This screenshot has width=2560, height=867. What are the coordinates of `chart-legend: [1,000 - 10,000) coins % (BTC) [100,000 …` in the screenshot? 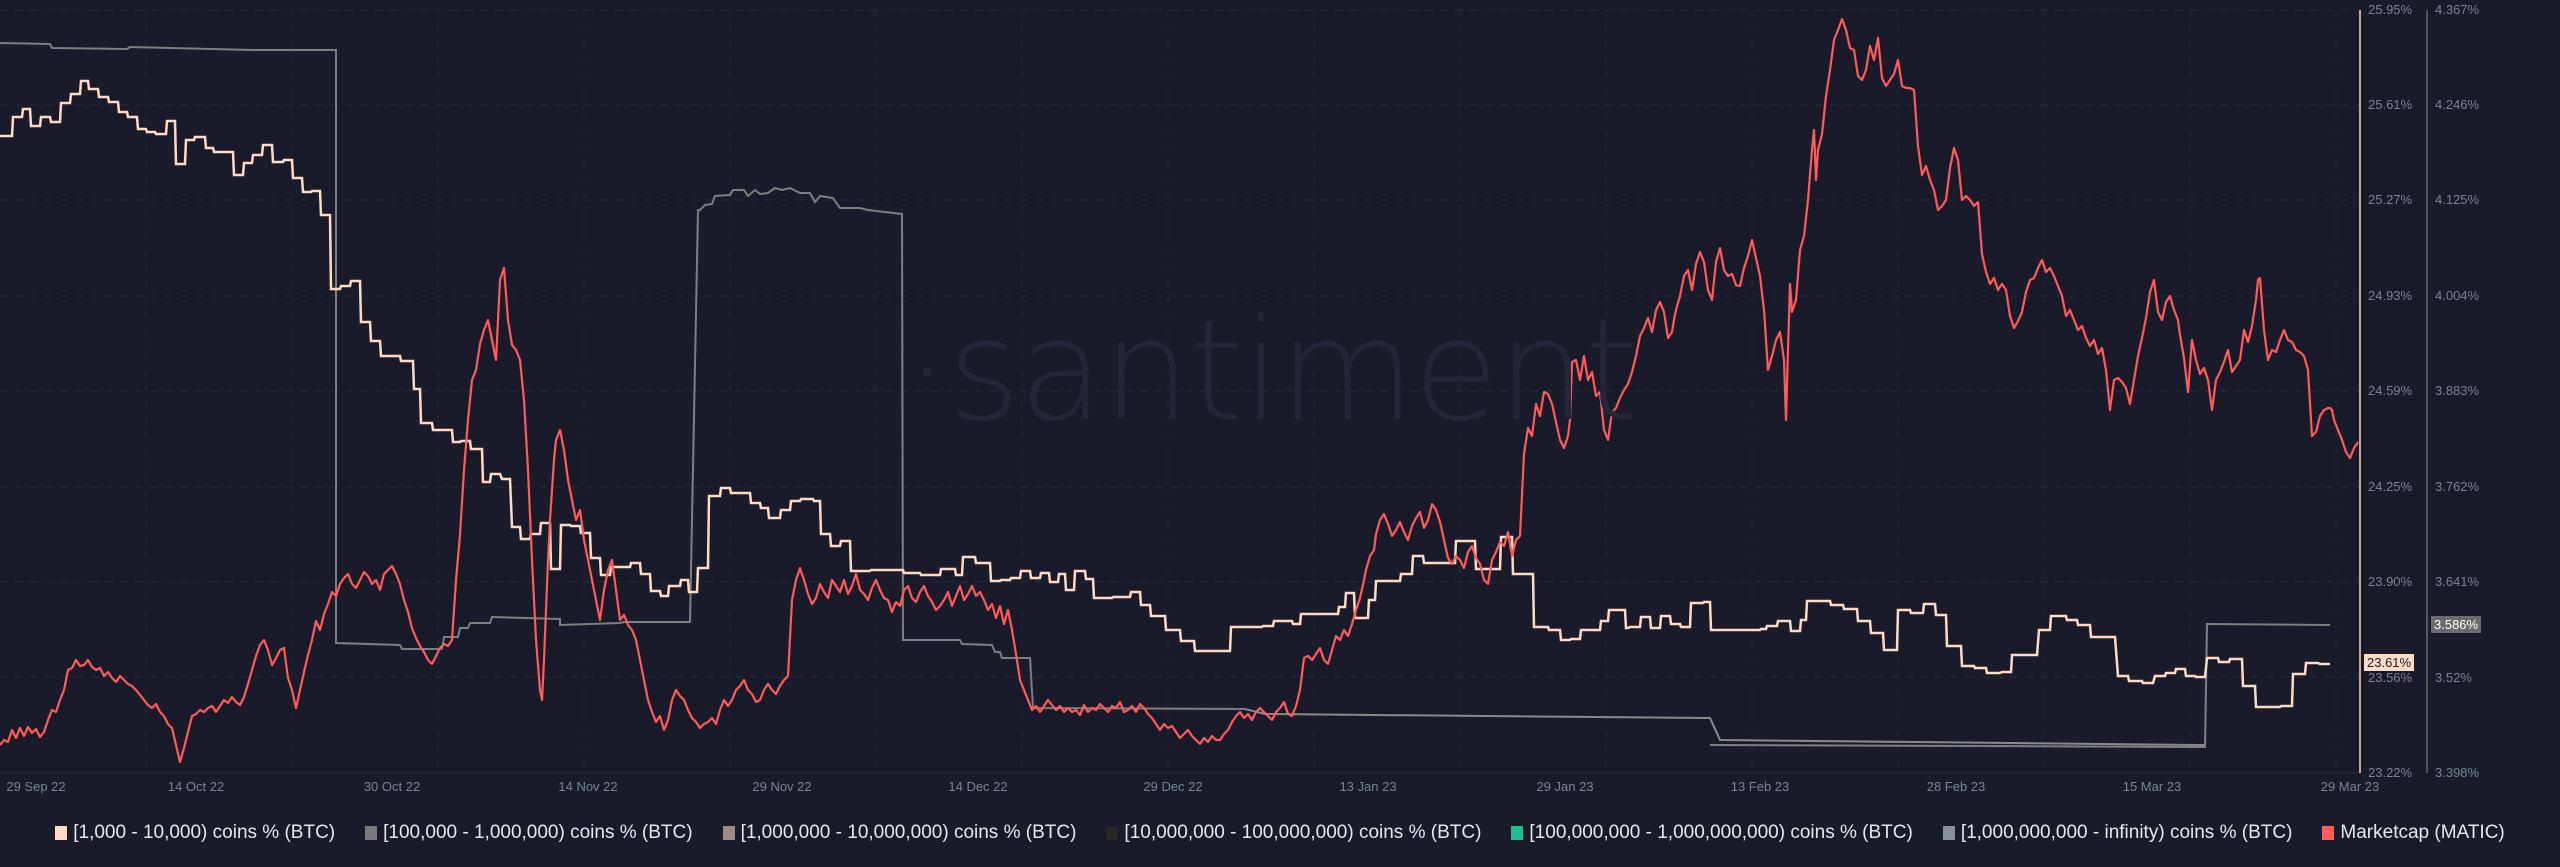 It's located at (1280, 833).